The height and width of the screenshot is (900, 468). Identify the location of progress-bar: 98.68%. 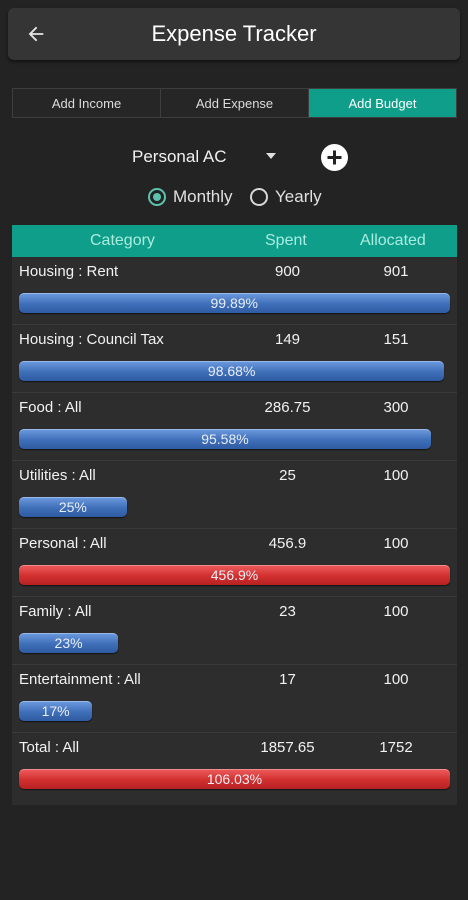
(232, 371).